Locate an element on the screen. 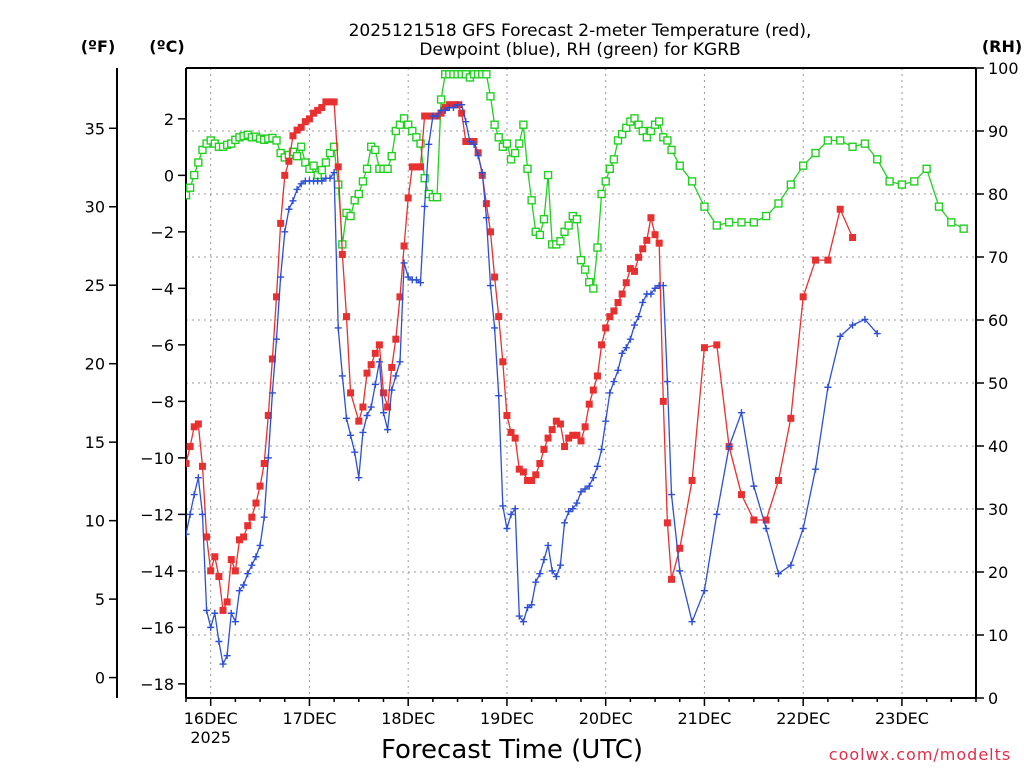 This screenshot has width=1024, height=768. x-tick-label: 22DEC is located at coordinates (803, 718).